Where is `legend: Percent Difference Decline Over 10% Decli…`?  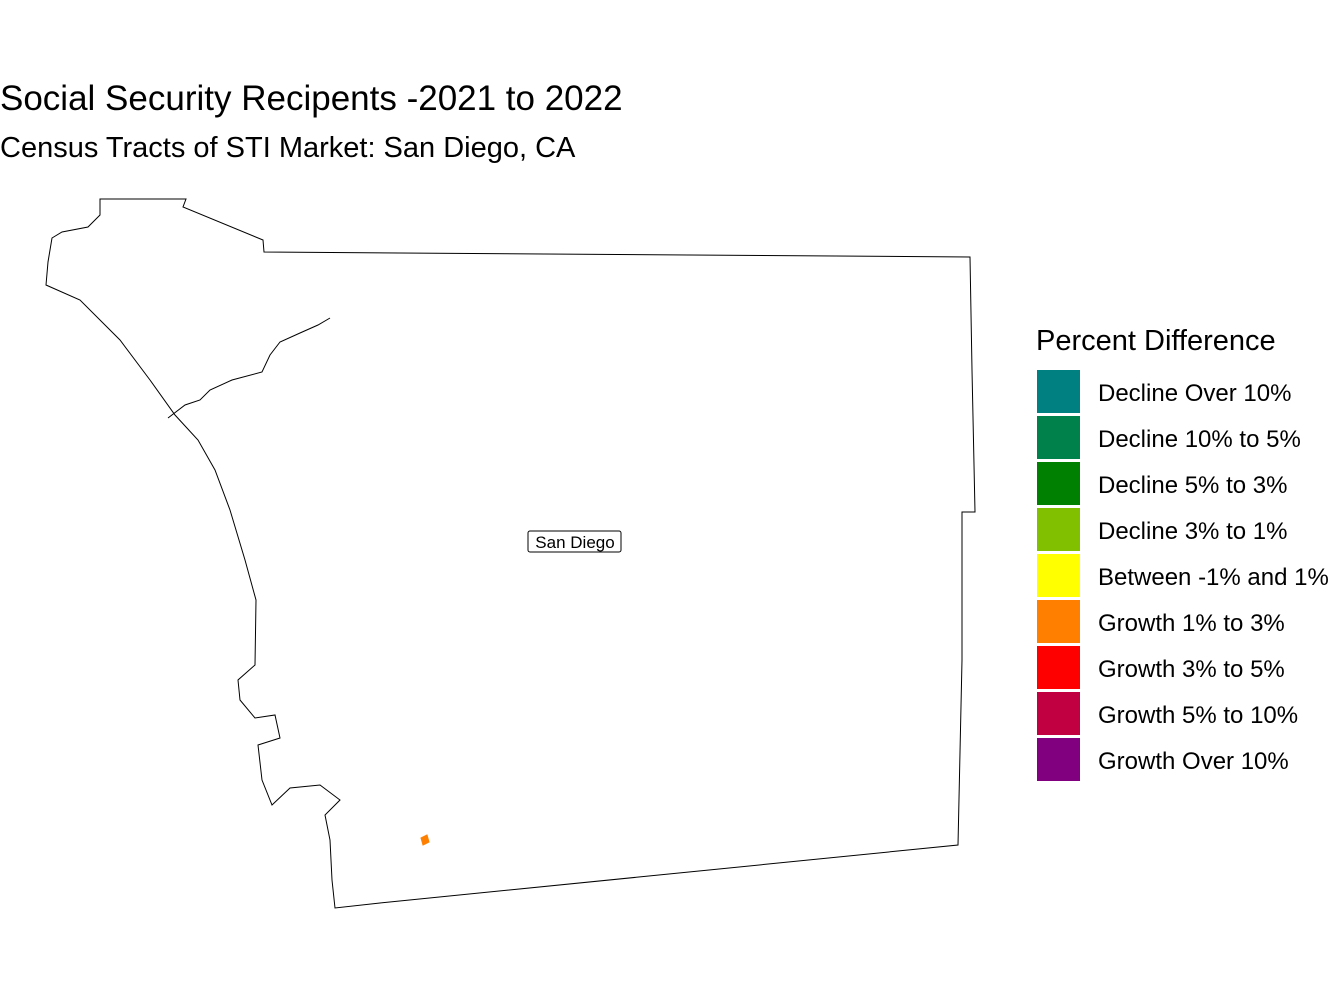 legend: Percent Difference Decline Over 10% Decli… is located at coordinates (1182, 553).